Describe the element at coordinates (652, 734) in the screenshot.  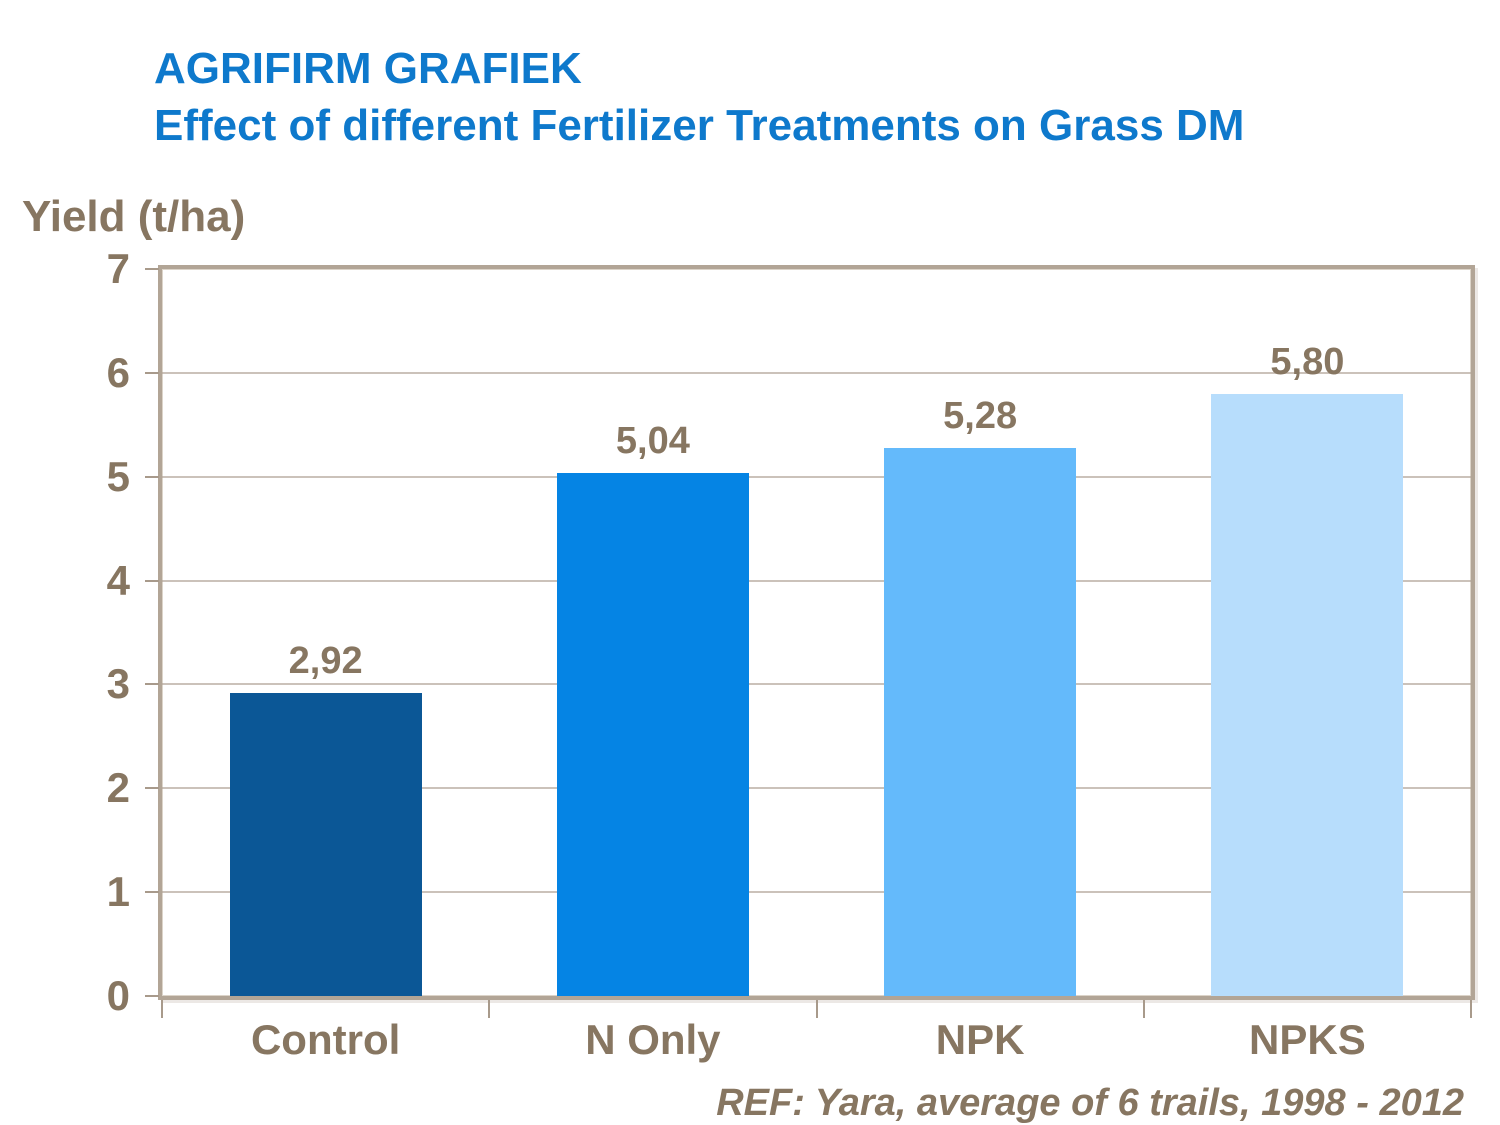
I see `bar-n-only` at that location.